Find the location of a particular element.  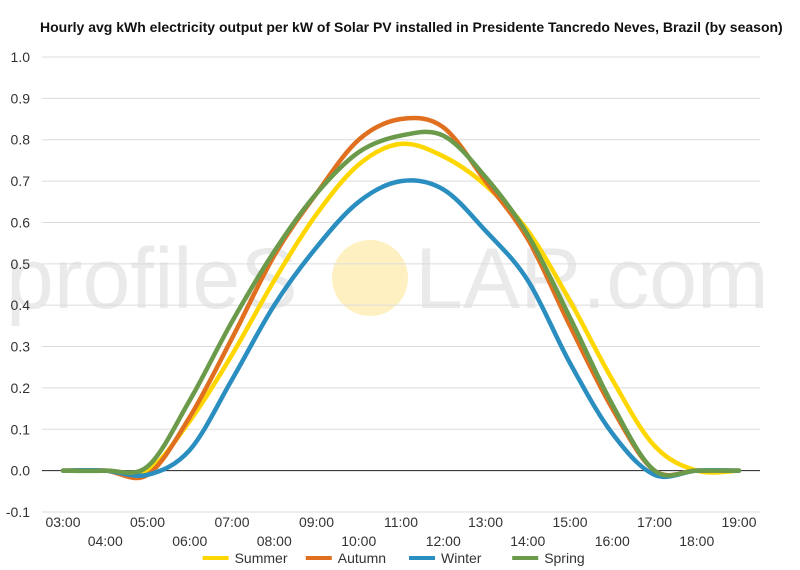

legend-label-winter: Winter is located at coordinates (461, 558).